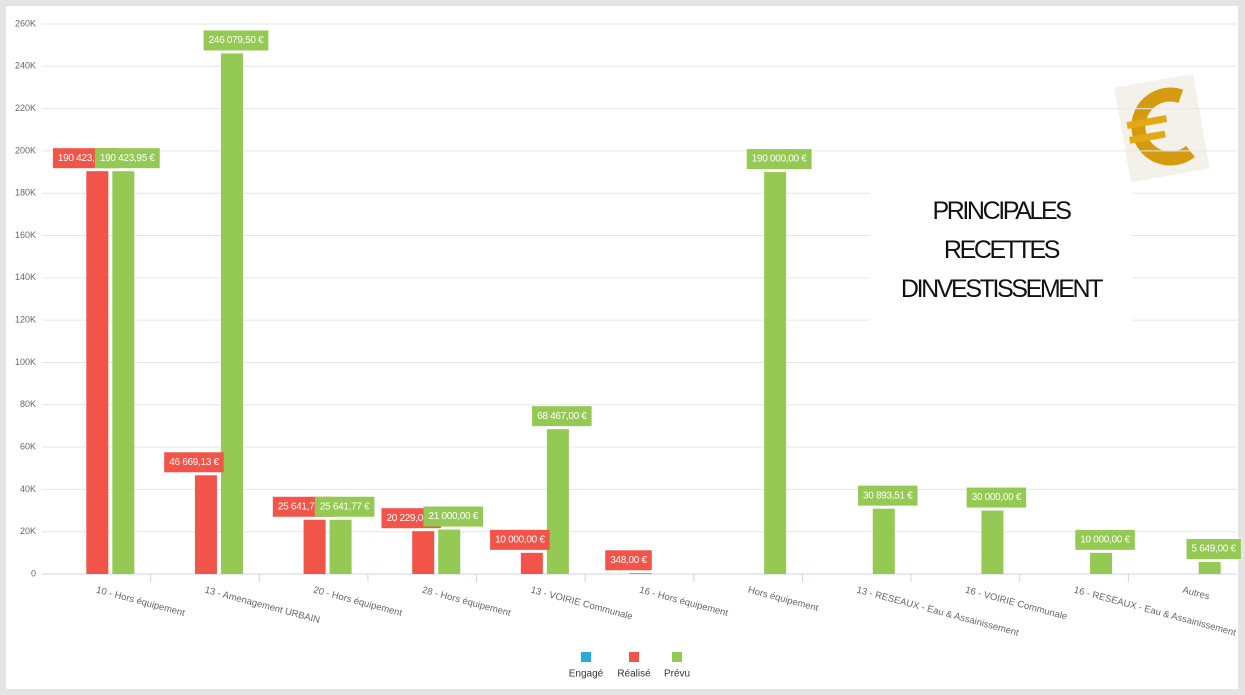 The image size is (1245, 695). What do you see at coordinates (25, 66) in the screenshot?
I see `y-tick-label: 240K` at bounding box center [25, 66].